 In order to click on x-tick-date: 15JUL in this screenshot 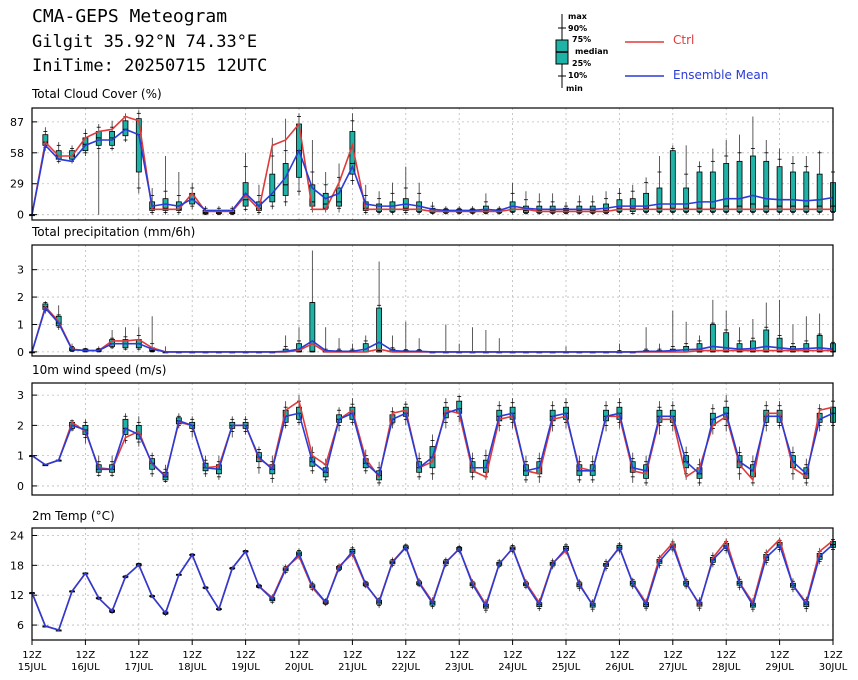, I will do `click(32, 667)`.